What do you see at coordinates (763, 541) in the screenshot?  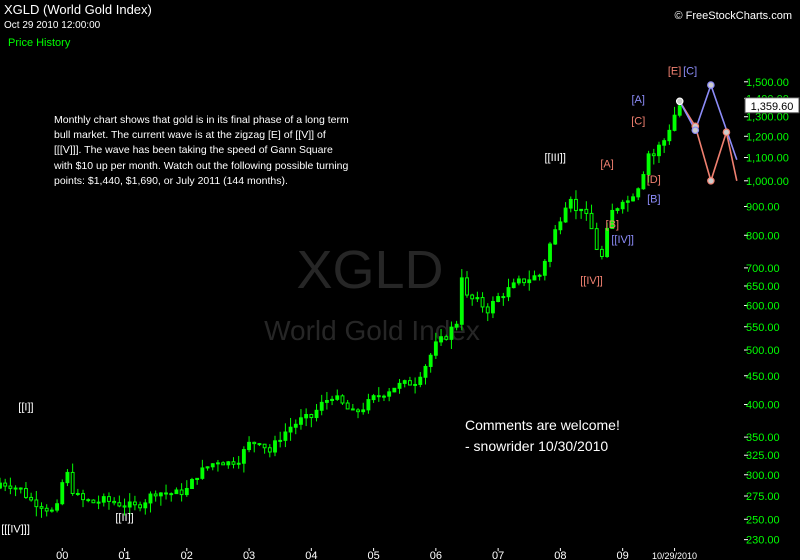 I see `y-tick-label: 230.00` at bounding box center [763, 541].